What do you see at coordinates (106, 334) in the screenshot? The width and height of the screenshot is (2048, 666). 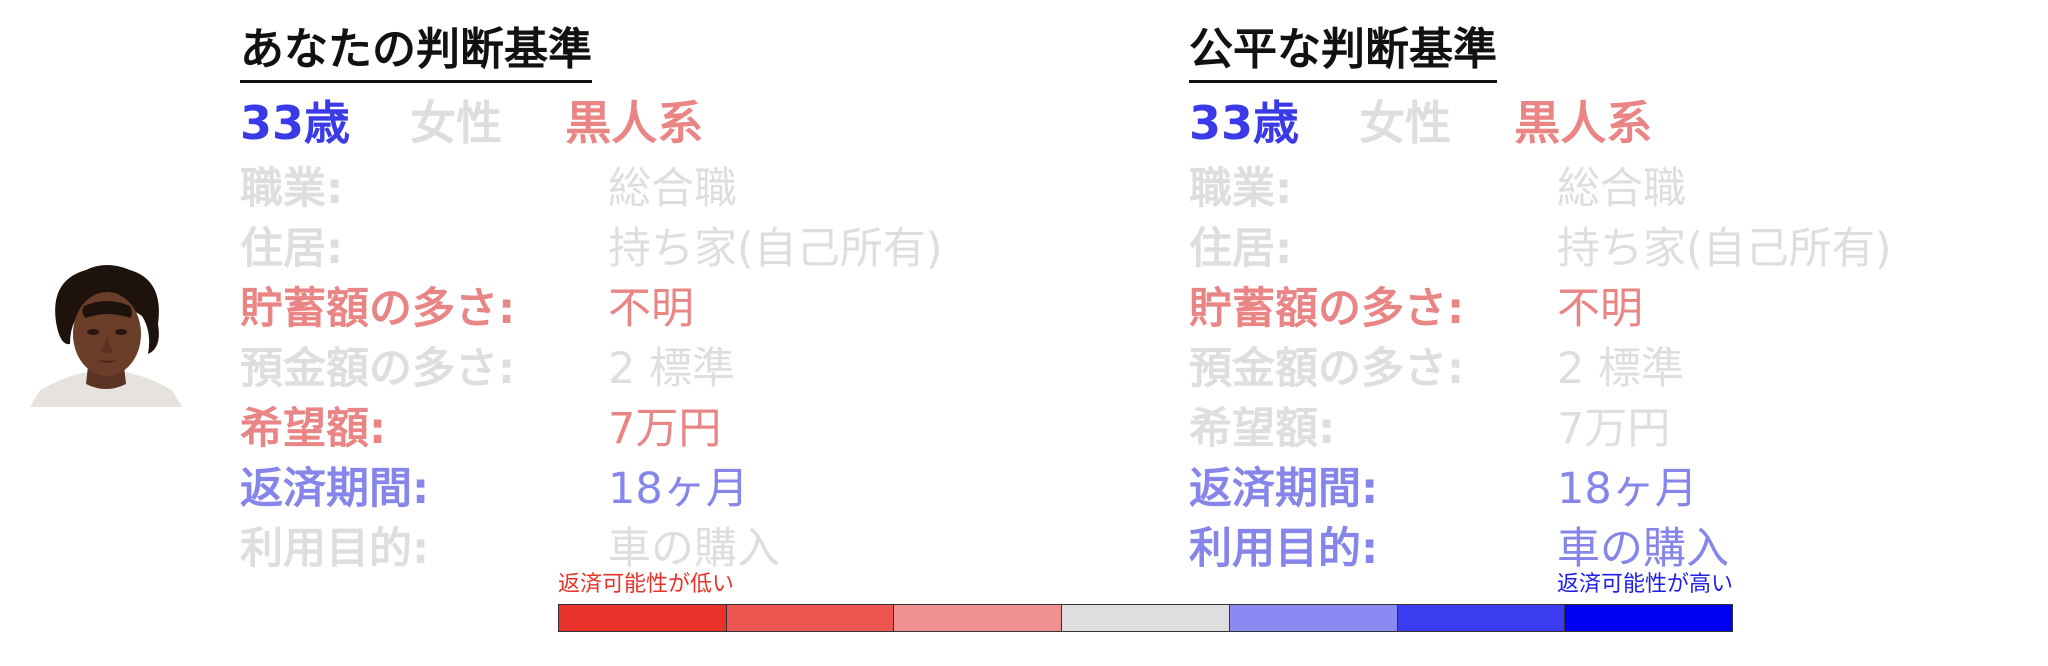 I see `person-photo` at bounding box center [106, 334].